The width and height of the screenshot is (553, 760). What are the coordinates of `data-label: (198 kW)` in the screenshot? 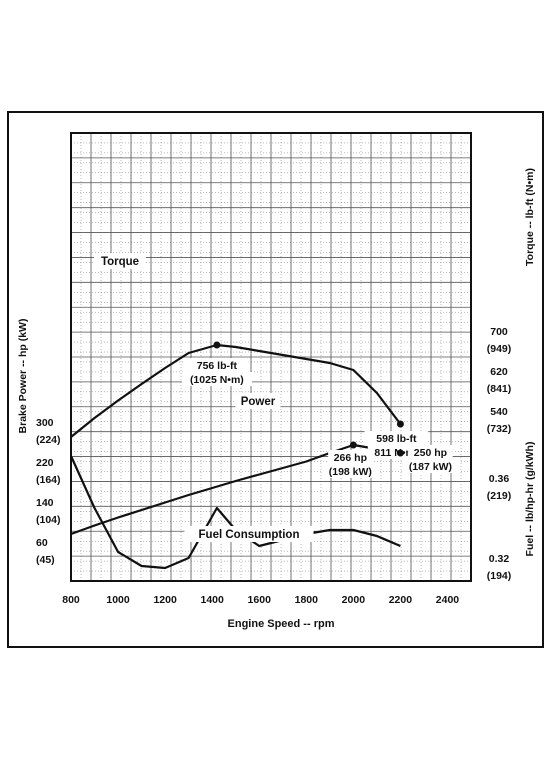 It's located at (350, 472).